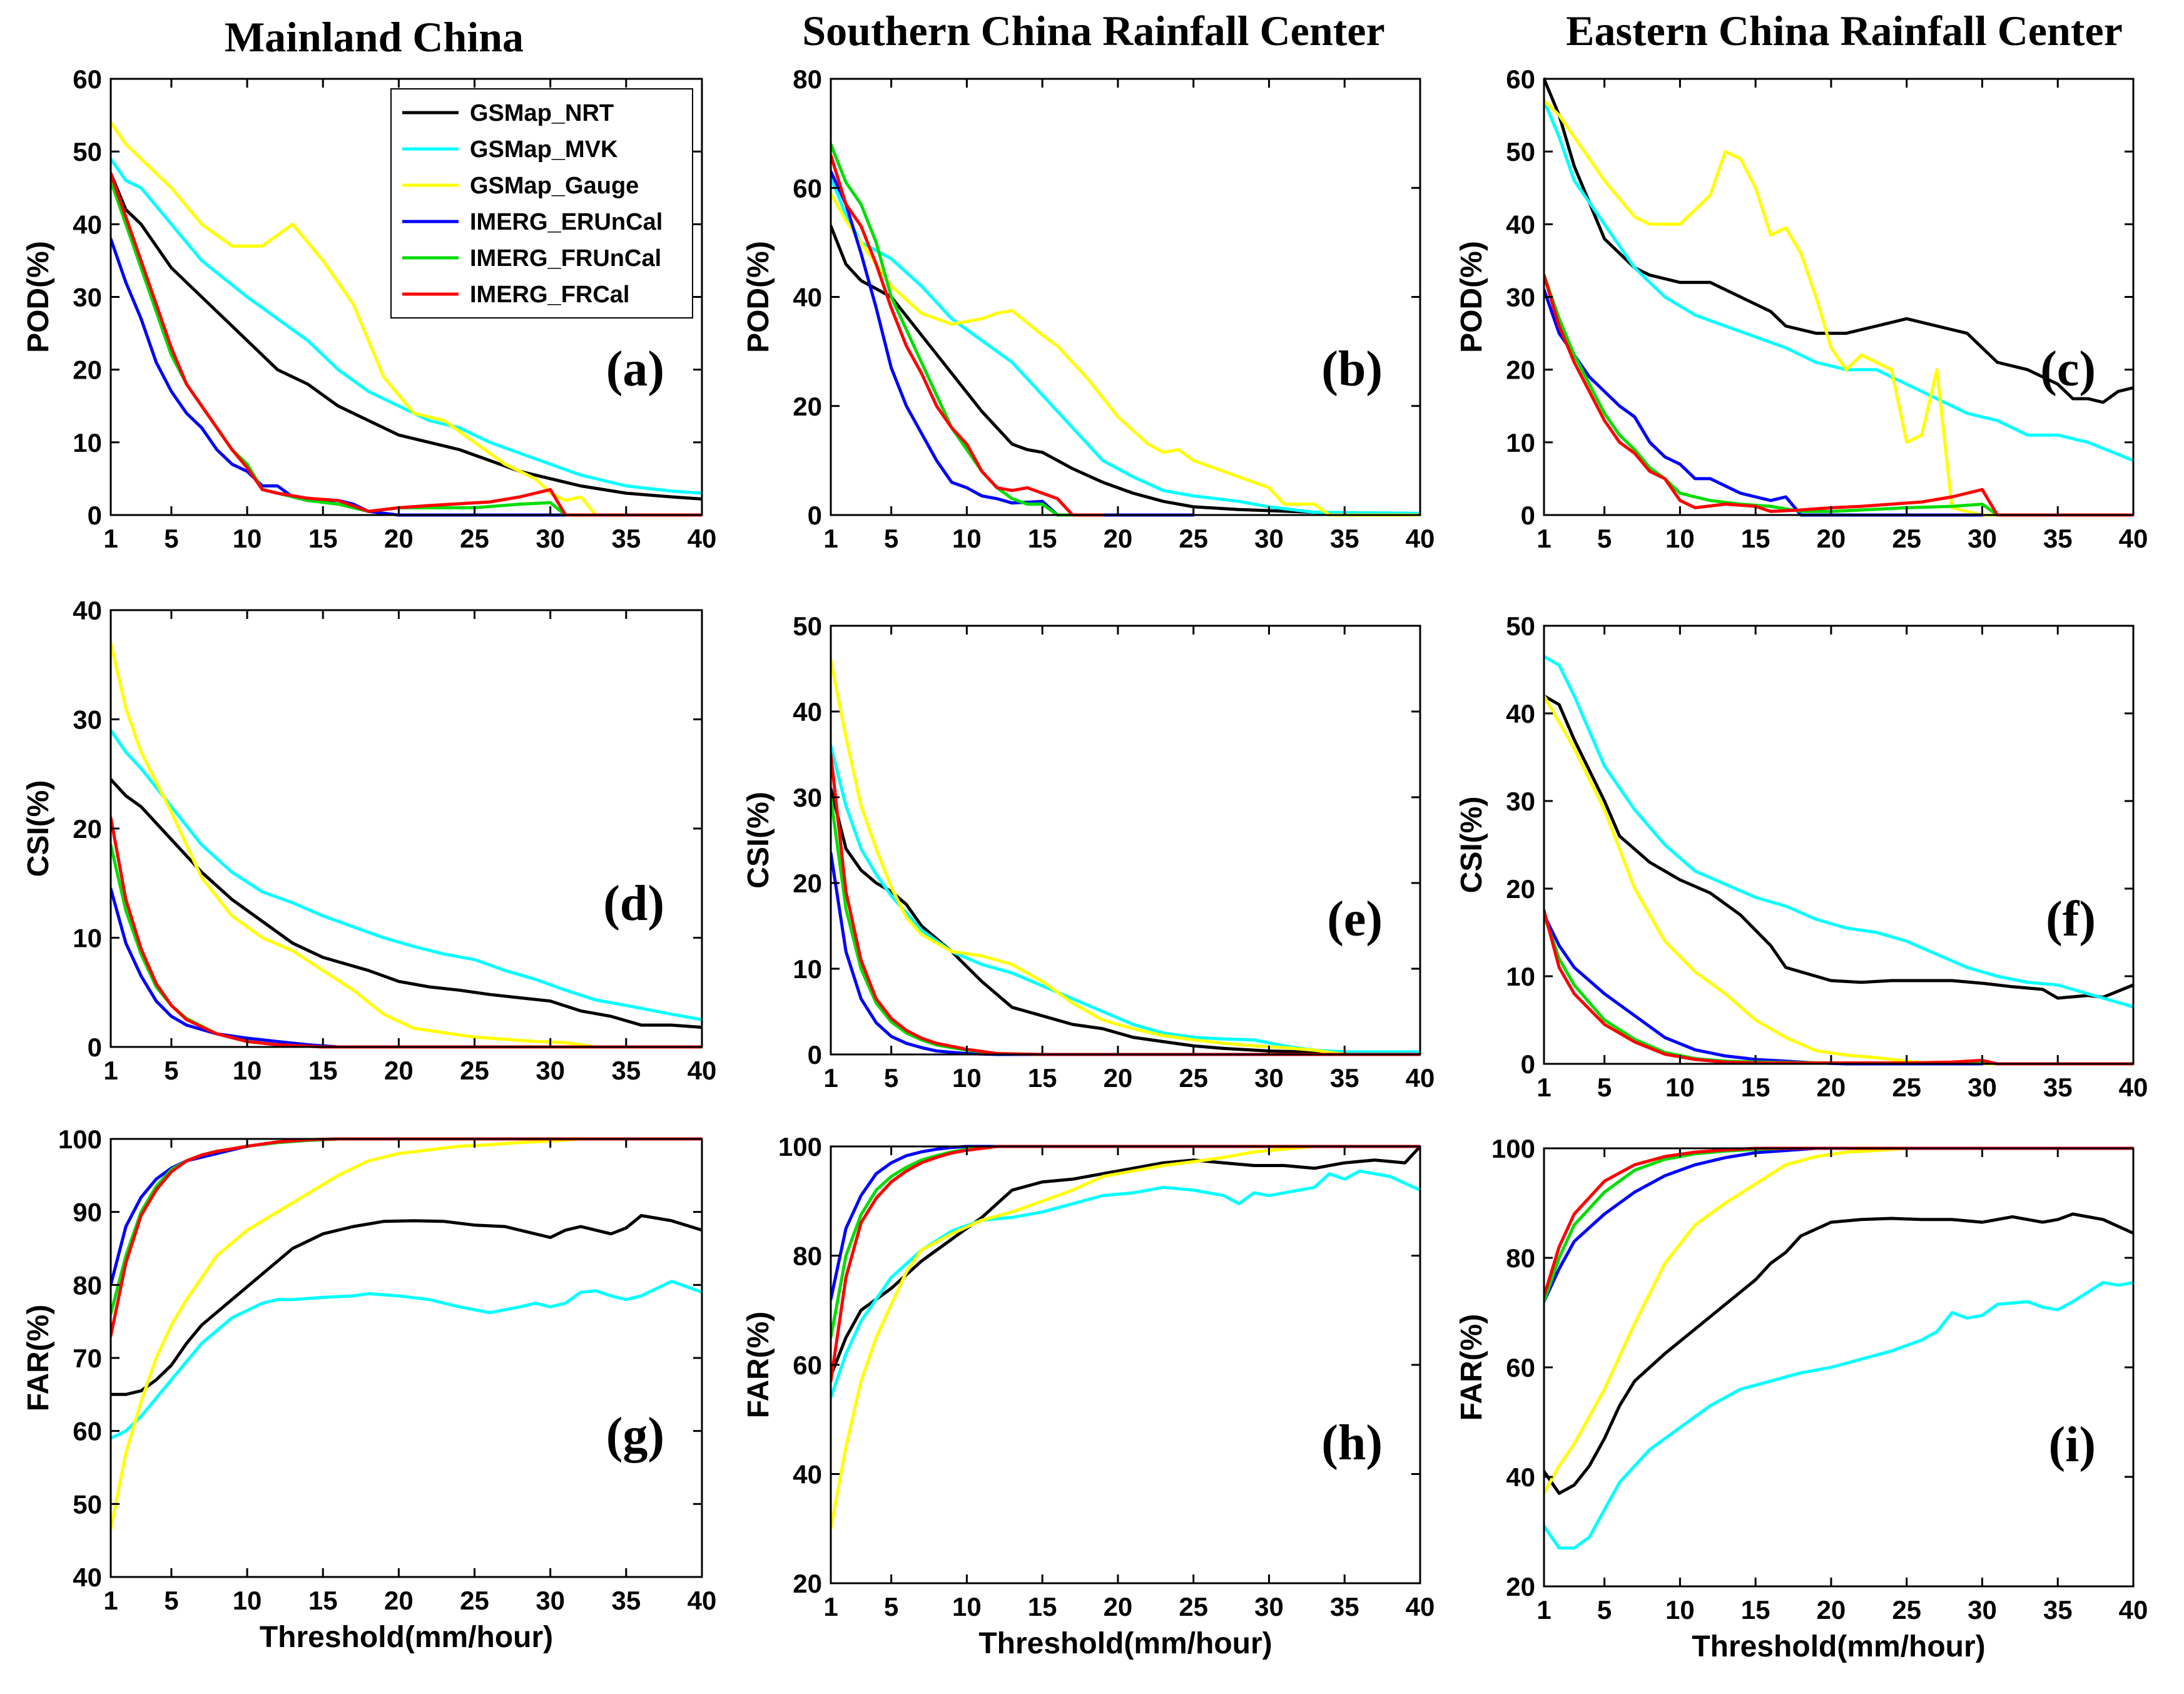  I want to click on series-line-imerg-fruncal, so click(1839, 395).